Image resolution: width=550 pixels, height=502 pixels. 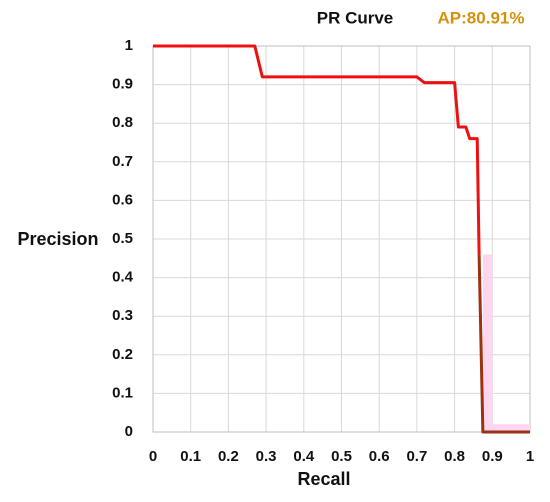 I want to click on chart-title: PR Curve, so click(x=355, y=17).